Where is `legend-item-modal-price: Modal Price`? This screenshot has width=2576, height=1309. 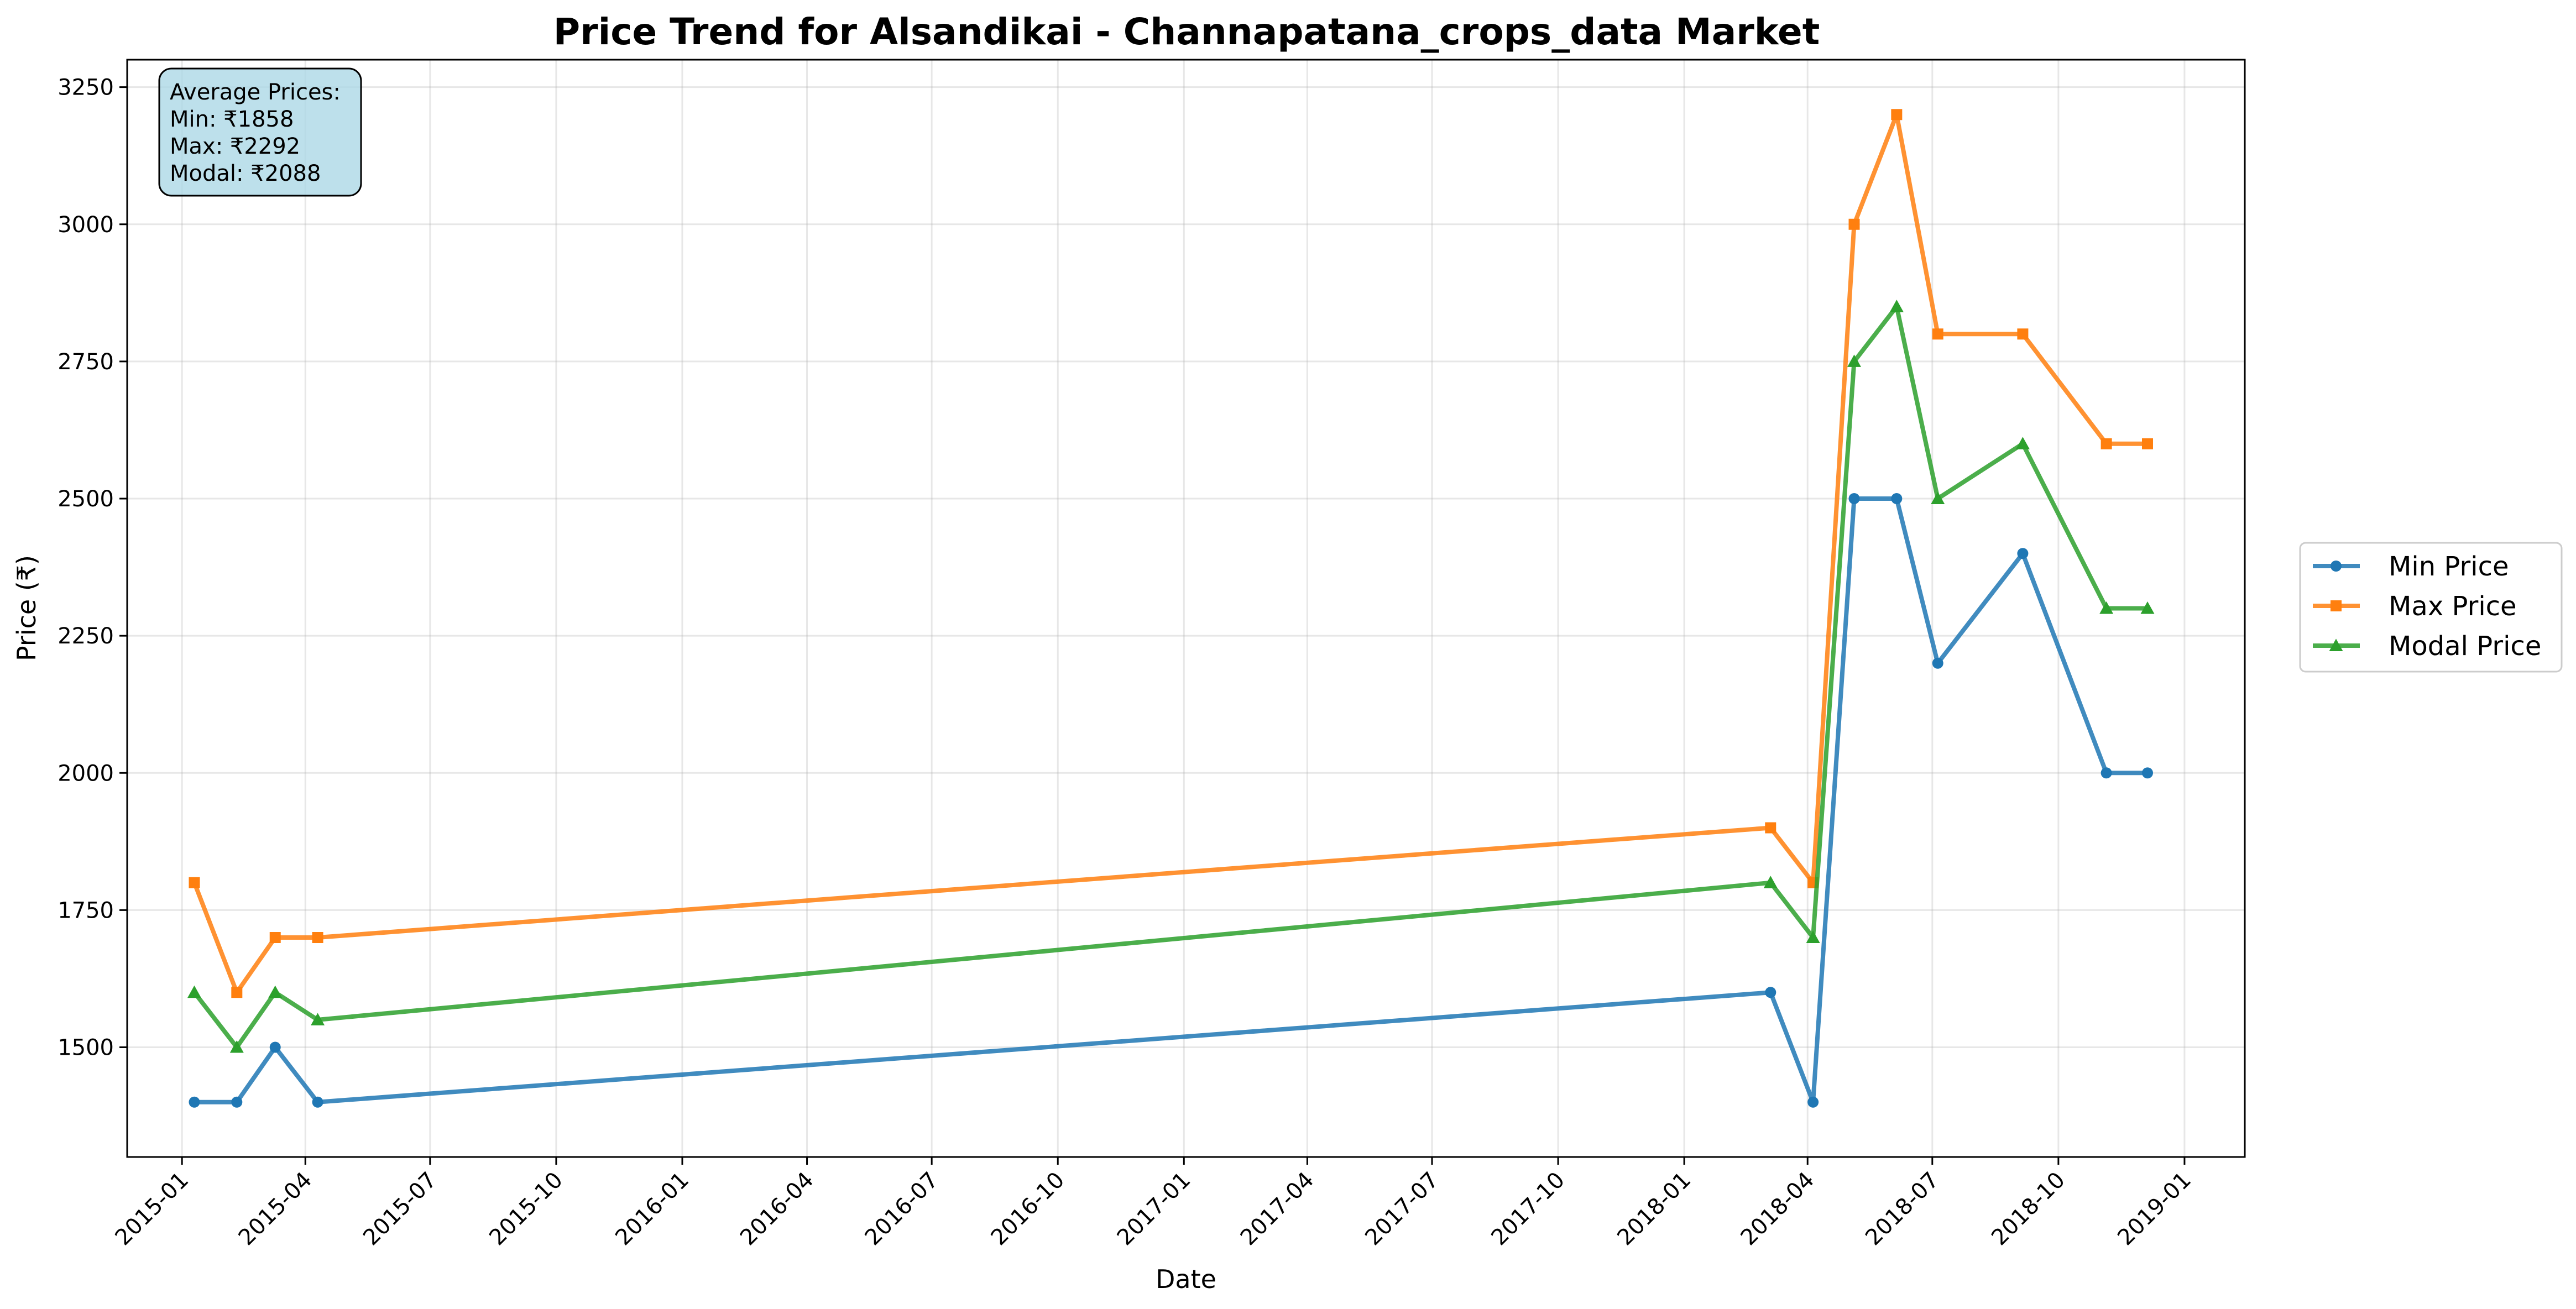 legend-item-modal-price: Modal Price is located at coordinates (2427, 646).